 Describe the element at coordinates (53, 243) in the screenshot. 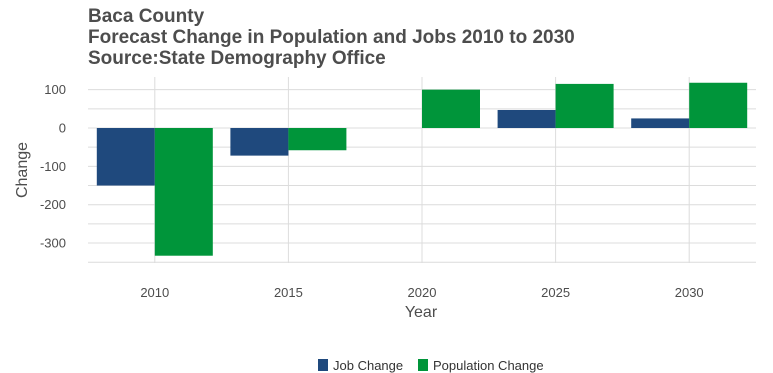

I see `y-tick-label: -300` at that location.